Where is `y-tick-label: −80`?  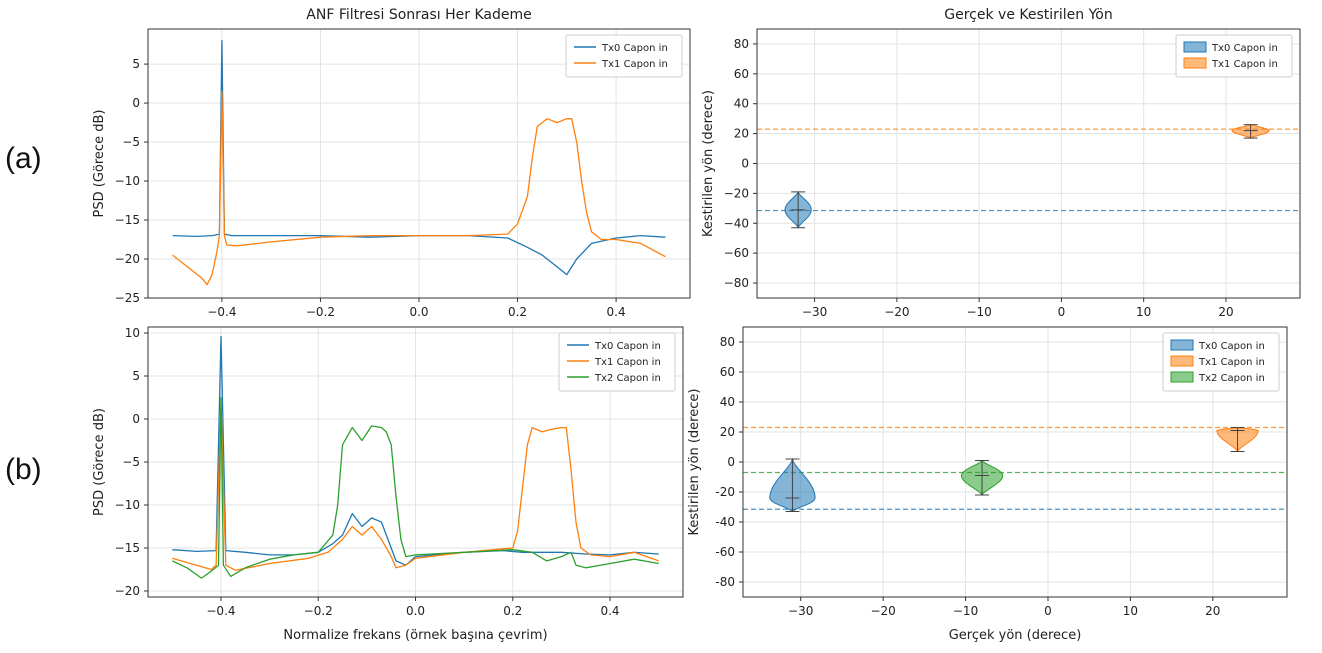
y-tick-label: −80 is located at coordinates (736, 283).